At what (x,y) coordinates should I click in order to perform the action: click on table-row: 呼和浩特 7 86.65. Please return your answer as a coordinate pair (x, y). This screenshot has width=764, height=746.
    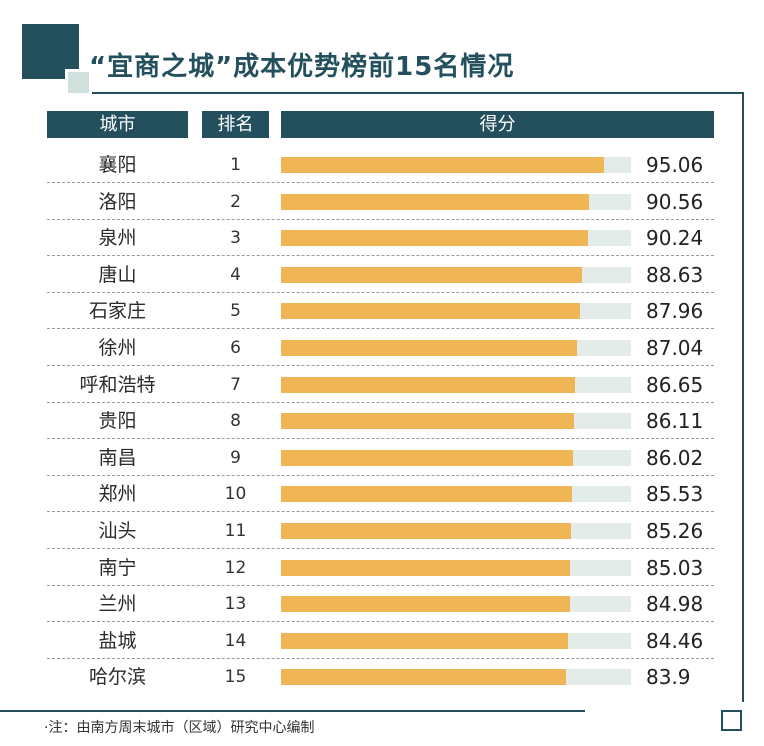
    Looking at the image, I should click on (382, 385).